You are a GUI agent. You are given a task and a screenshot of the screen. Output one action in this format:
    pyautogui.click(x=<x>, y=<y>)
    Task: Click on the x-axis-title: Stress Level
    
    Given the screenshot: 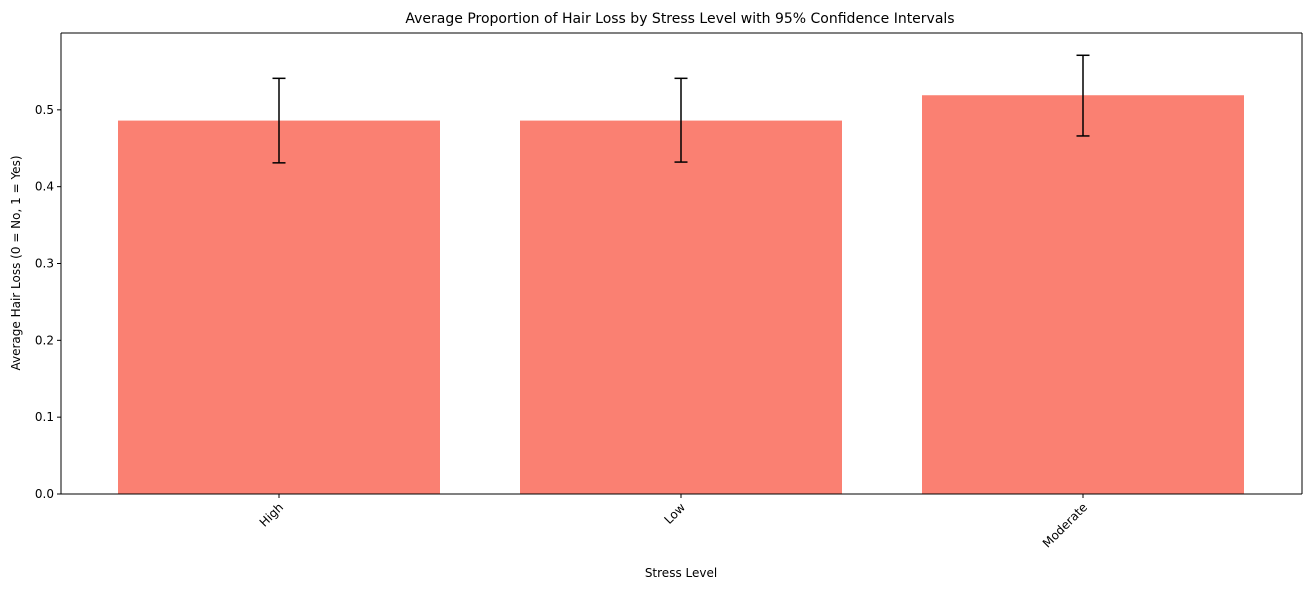 What is the action you would take?
    pyautogui.click(x=681, y=573)
    